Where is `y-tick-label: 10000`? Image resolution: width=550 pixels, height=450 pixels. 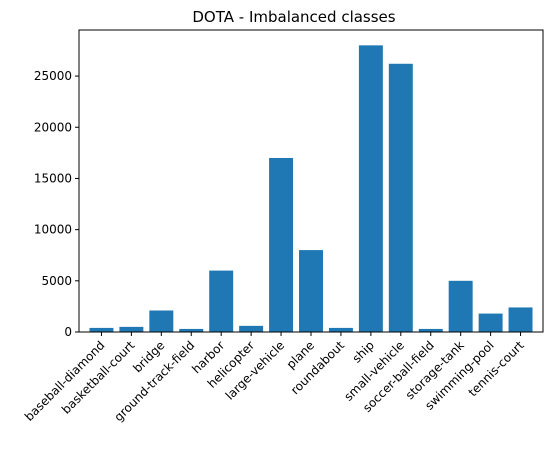
y-tick-label: 10000 is located at coordinates (53, 230).